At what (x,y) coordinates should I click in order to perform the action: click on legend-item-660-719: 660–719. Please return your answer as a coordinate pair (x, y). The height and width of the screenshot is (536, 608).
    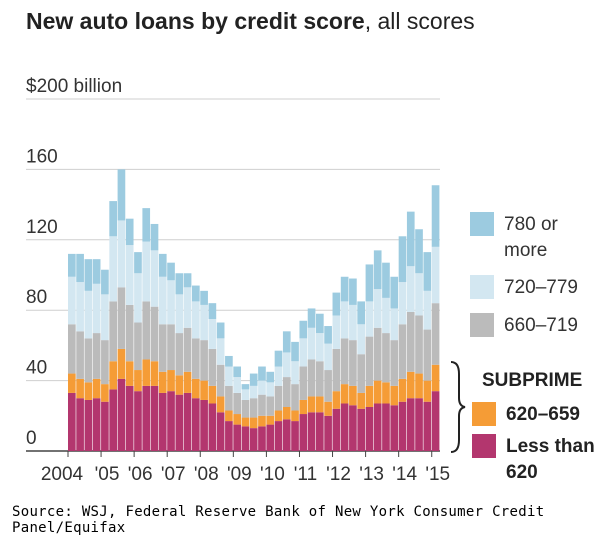
    Looking at the image, I should click on (524, 326).